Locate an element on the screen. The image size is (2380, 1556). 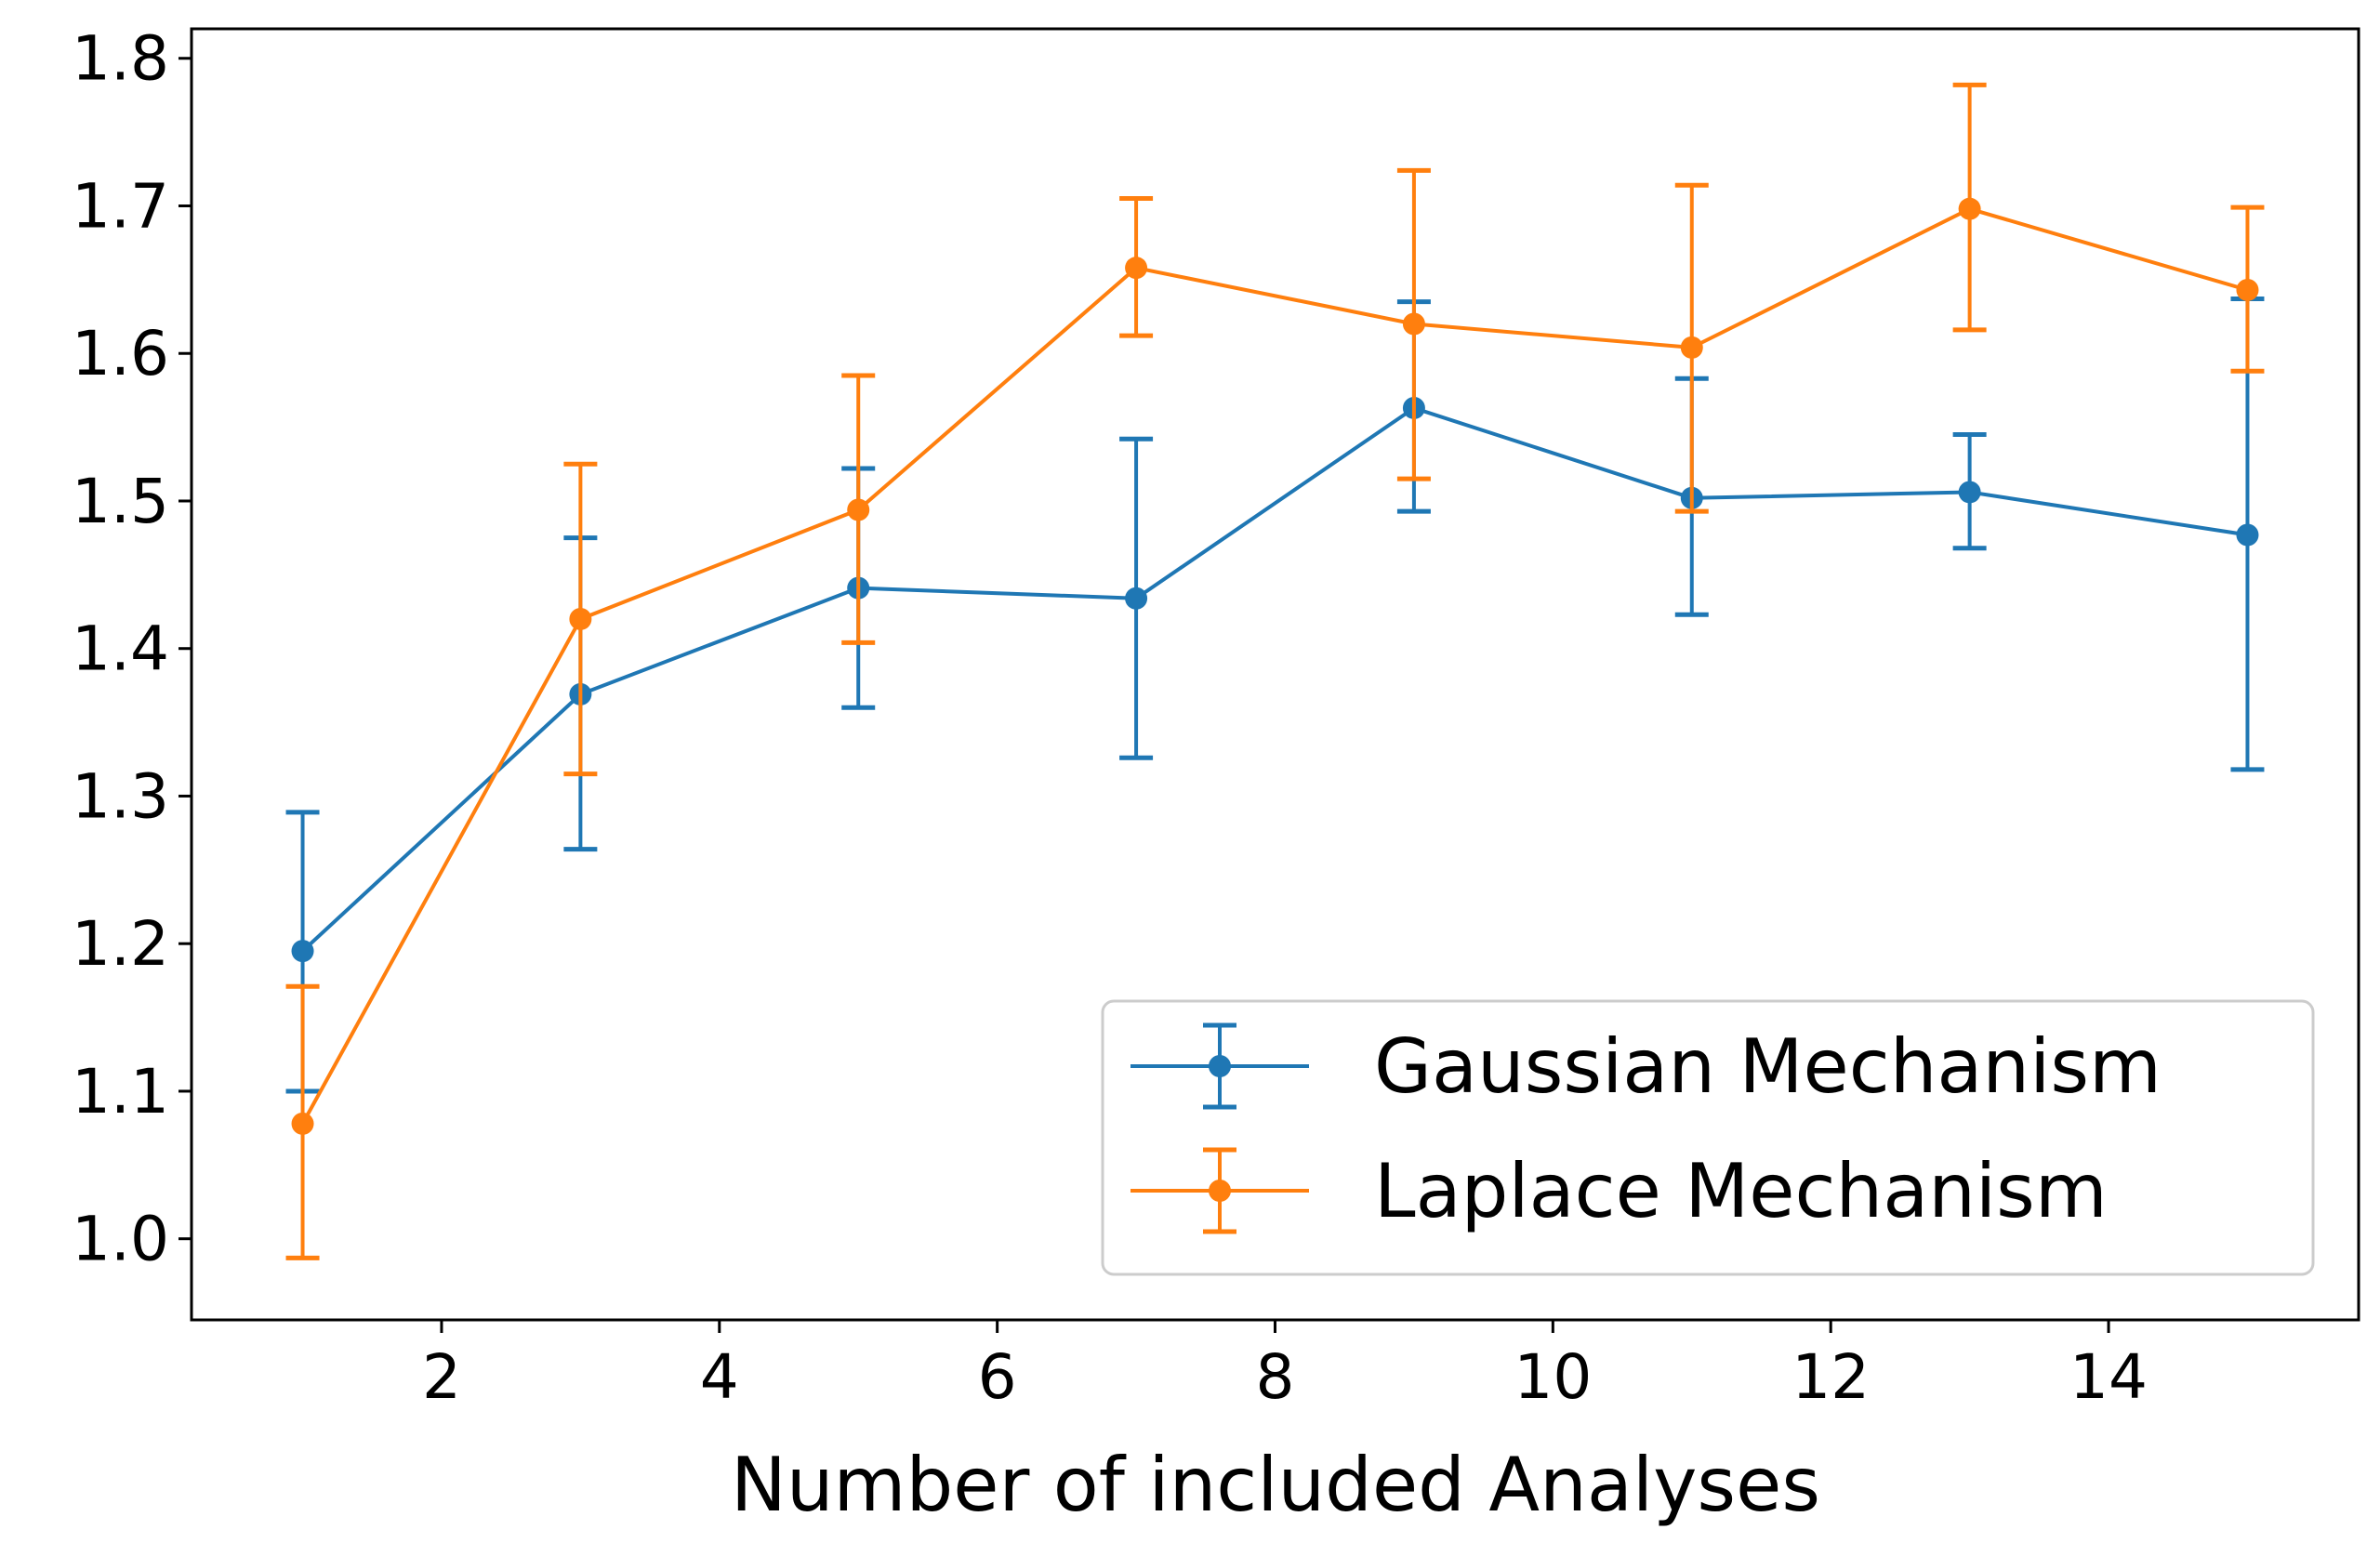
x-tick-label: 12 is located at coordinates (1831, 1377).